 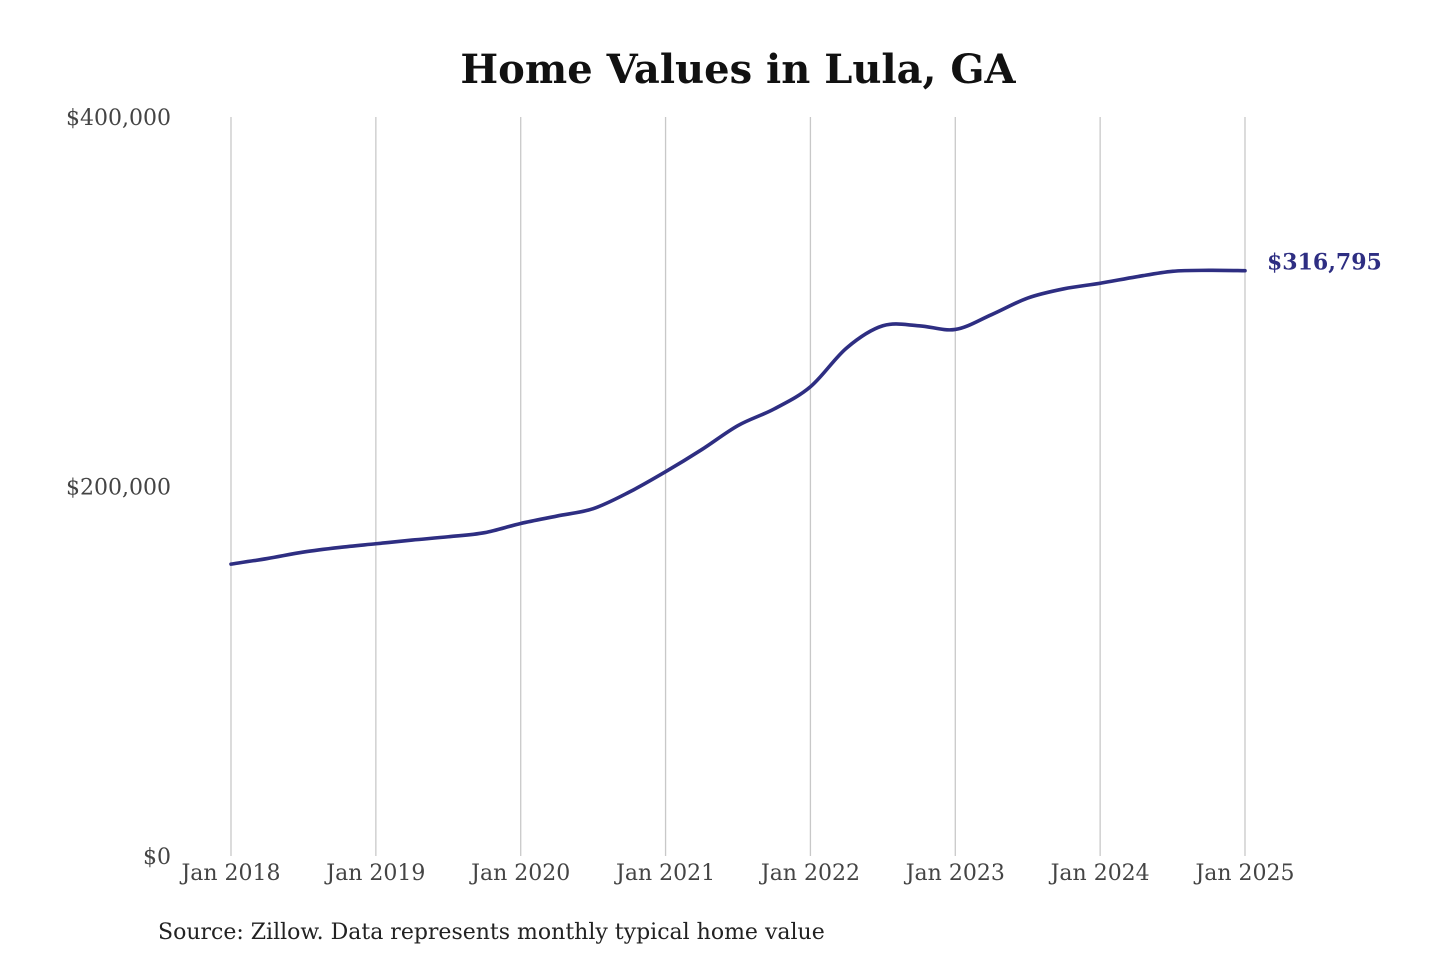 What do you see at coordinates (157, 857) in the screenshot?
I see `y-tick-label: $0` at bounding box center [157, 857].